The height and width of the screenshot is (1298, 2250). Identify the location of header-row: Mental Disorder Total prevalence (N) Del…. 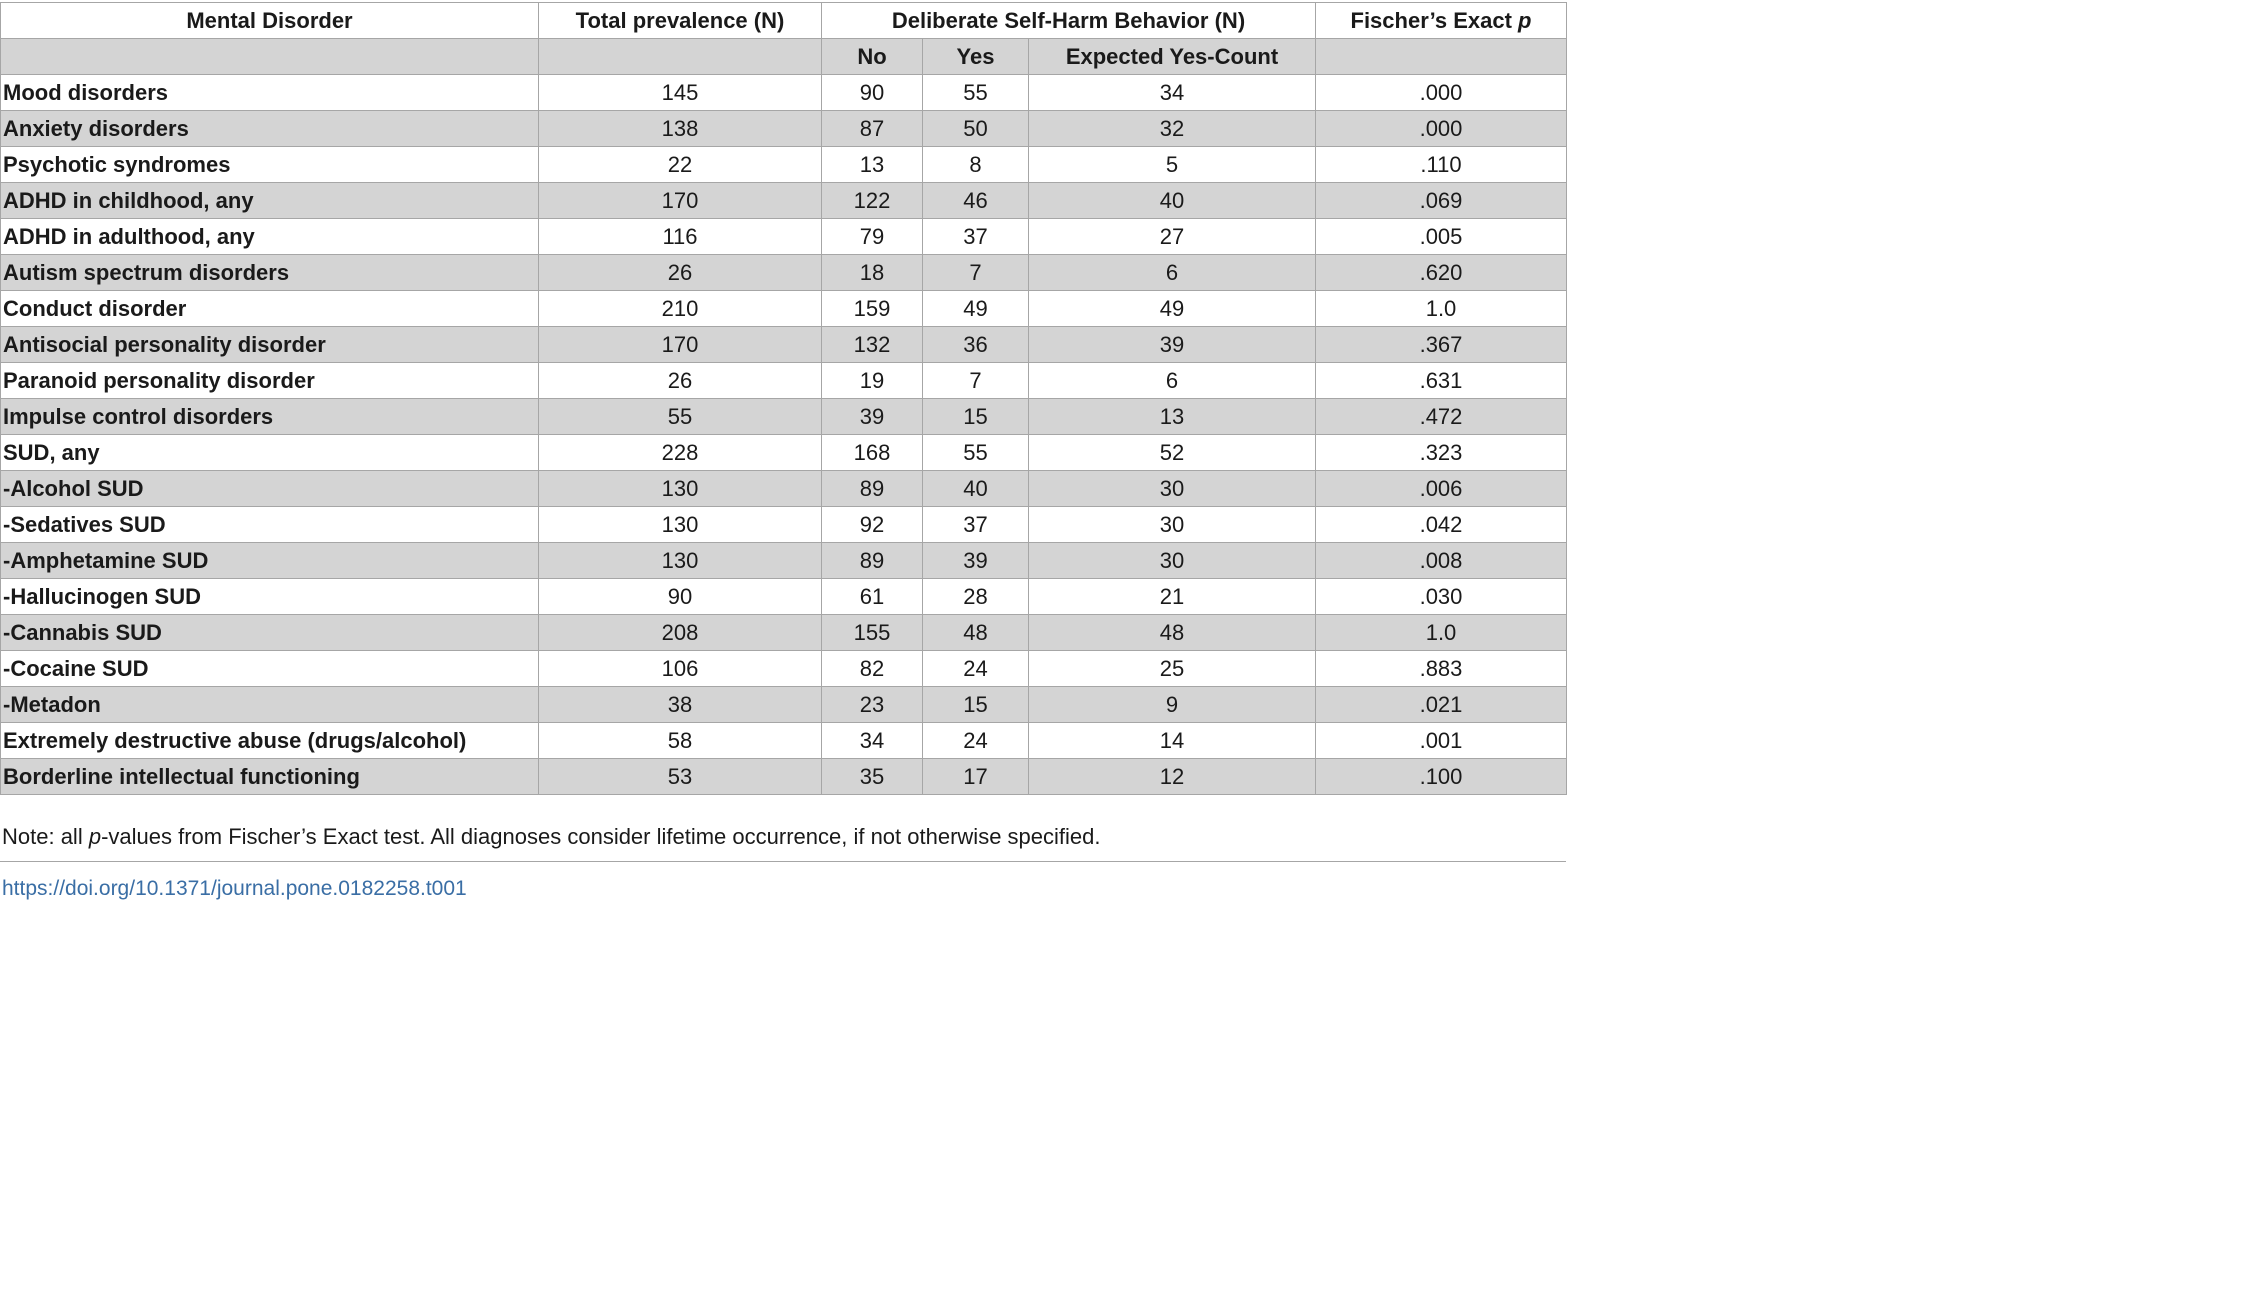
(783, 20).